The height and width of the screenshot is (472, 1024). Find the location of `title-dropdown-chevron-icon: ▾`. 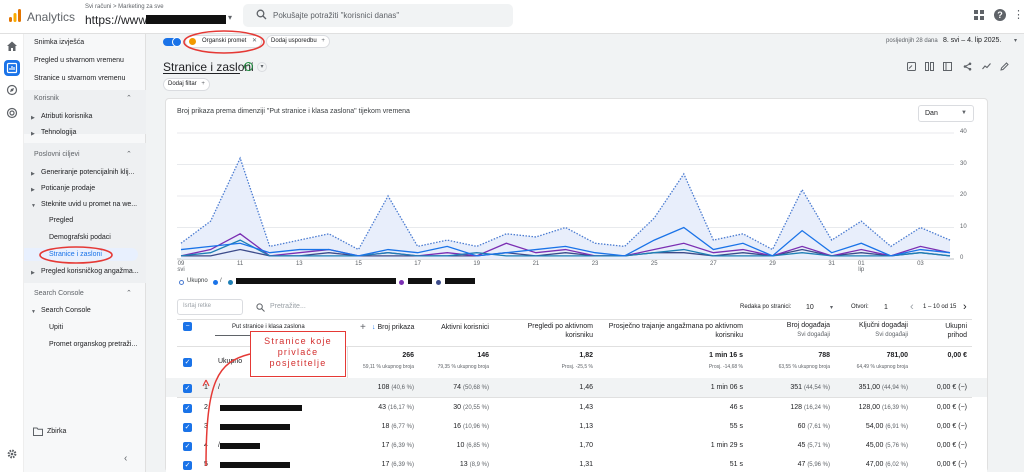

title-dropdown-chevron-icon: ▾ is located at coordinates (262, 67).